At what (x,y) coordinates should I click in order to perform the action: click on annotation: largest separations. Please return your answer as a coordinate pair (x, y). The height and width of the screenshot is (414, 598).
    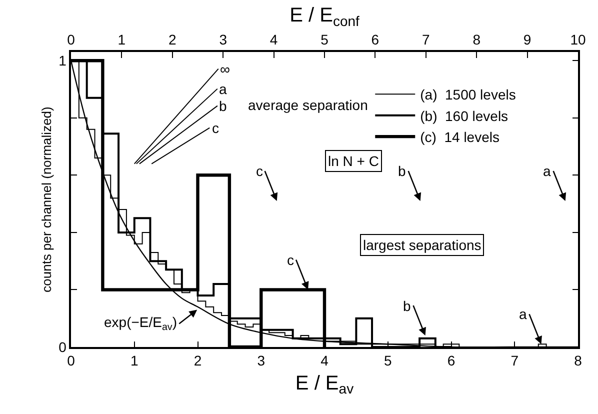
    Looking at the image, I should click on (422, 245).